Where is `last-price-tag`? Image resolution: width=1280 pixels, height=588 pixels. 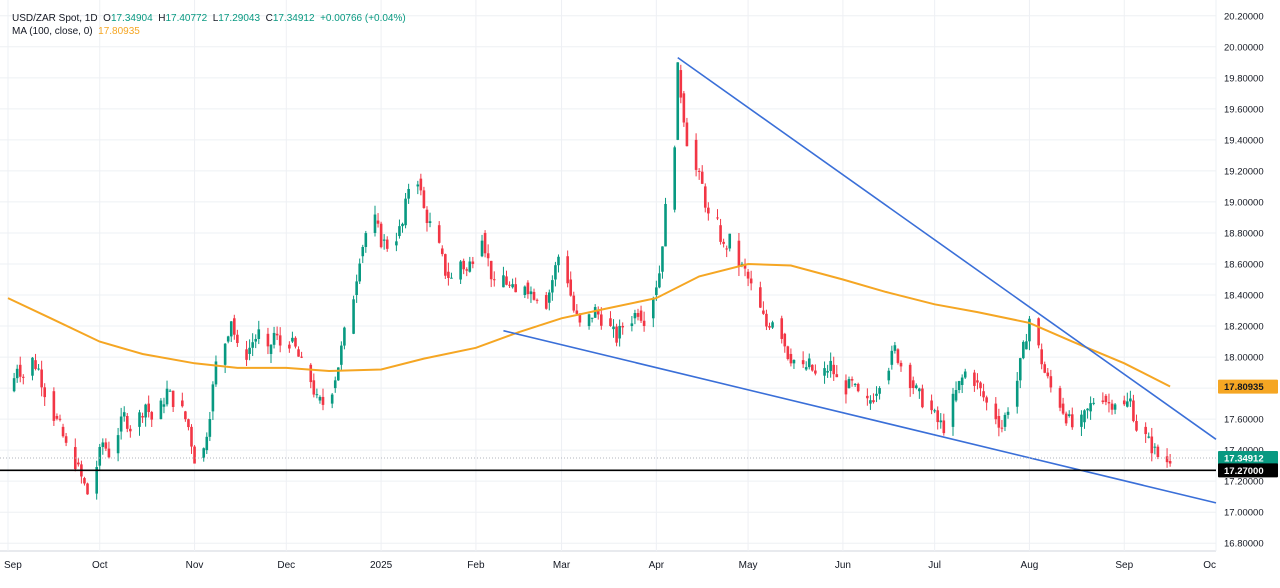 last-price-tag is located at coordinates (1248, 458).